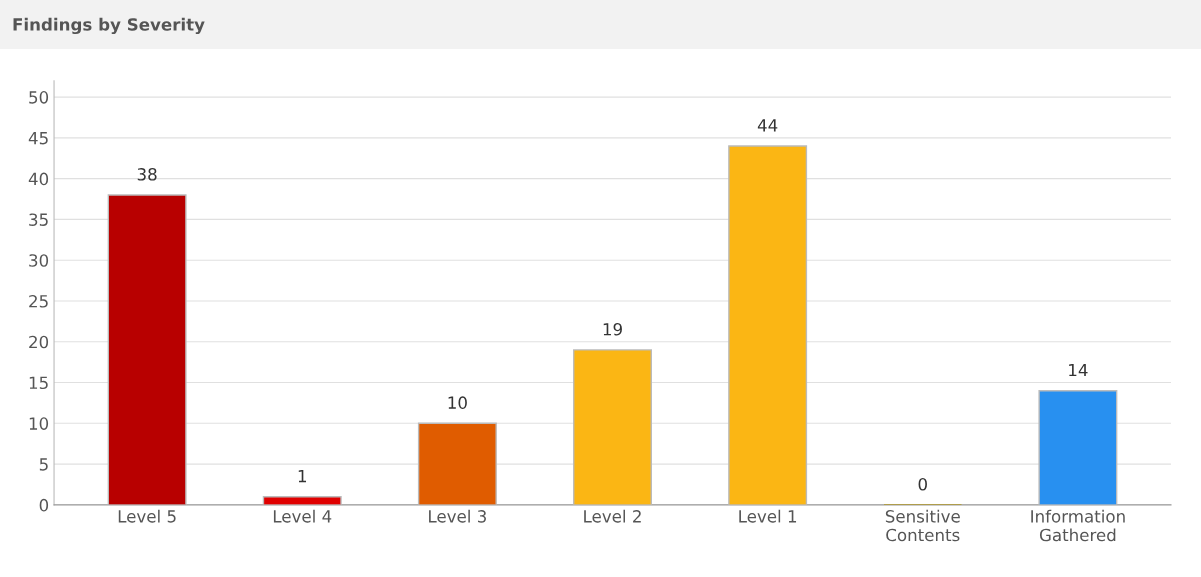  What do you see at coordinates (38, 383) in the screenshot?
I see `y-tick-label: 15` at bounding box center [38, 383].